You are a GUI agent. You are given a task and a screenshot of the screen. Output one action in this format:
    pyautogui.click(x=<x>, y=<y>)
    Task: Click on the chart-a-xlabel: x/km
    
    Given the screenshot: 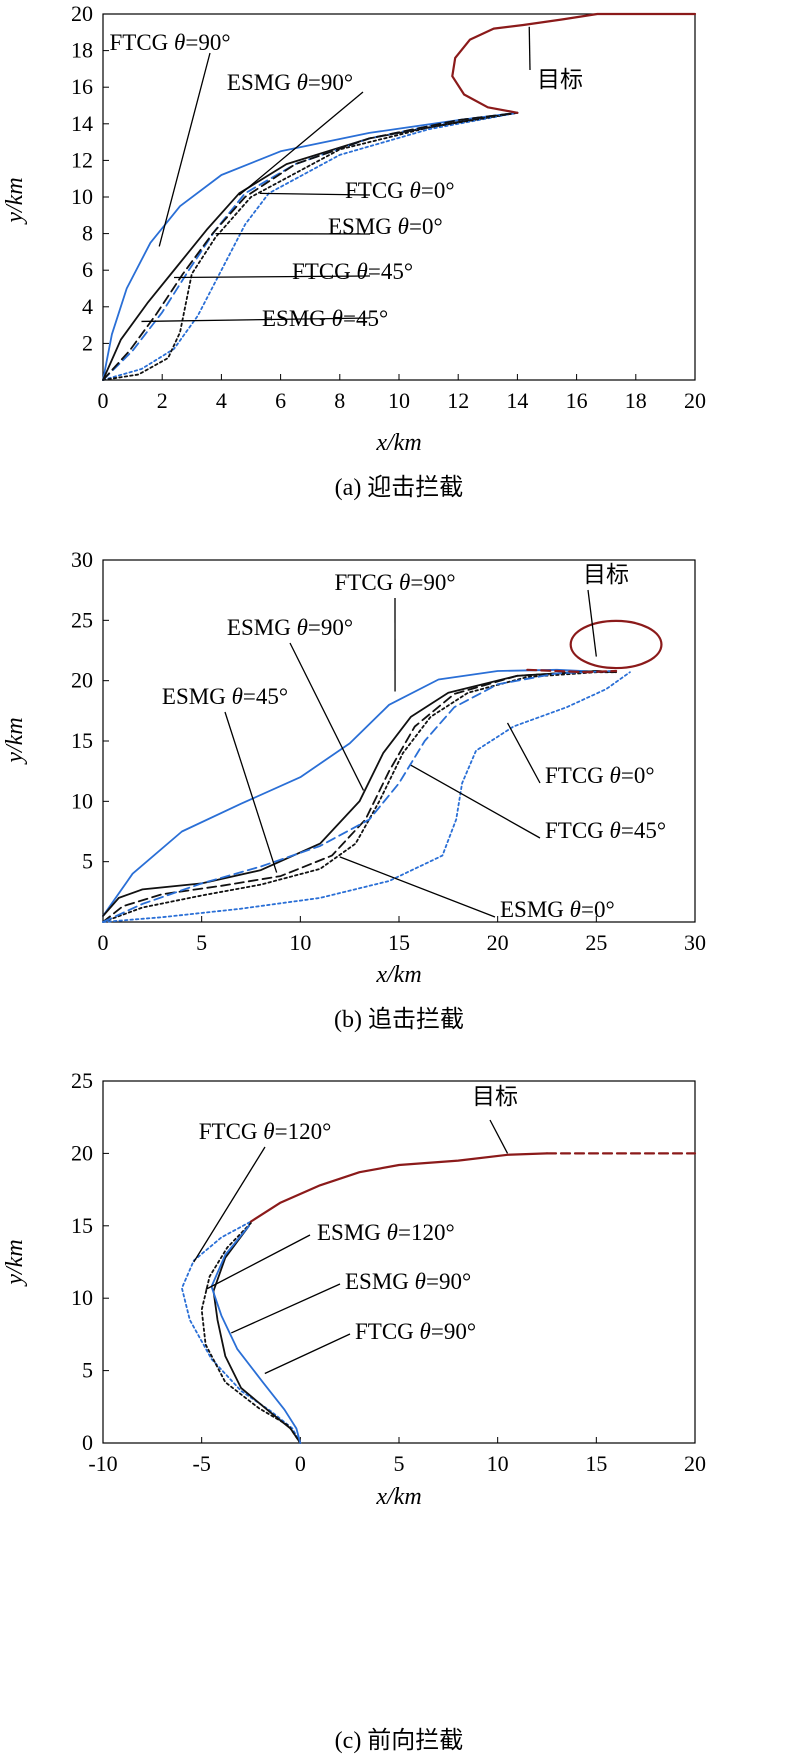 What is the action you would take?
    pyautogui.click(x=398, y=443)
    